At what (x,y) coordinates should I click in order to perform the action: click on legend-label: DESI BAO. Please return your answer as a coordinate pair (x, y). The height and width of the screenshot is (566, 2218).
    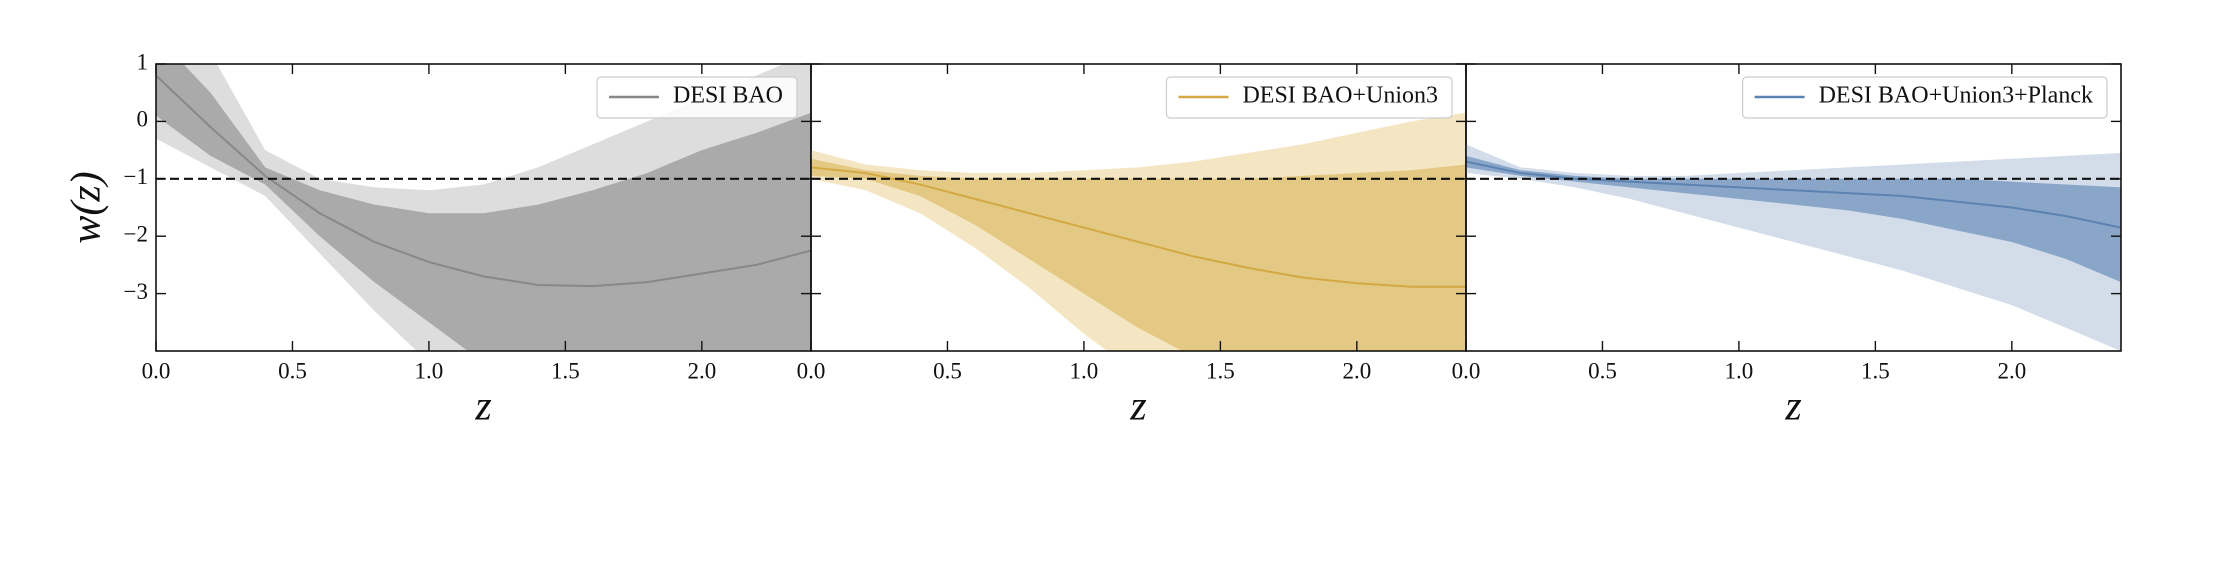
    Looking at the image, I should click on (728, 96).